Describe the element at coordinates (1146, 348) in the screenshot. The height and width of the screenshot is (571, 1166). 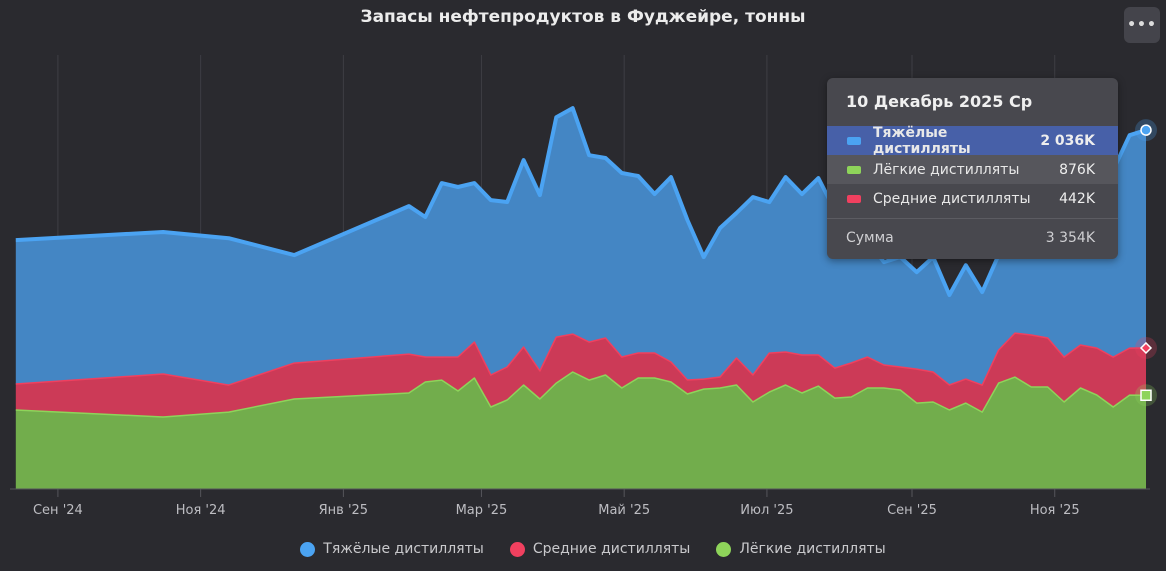
I see `medium-marker-diamond-icon` at that location.